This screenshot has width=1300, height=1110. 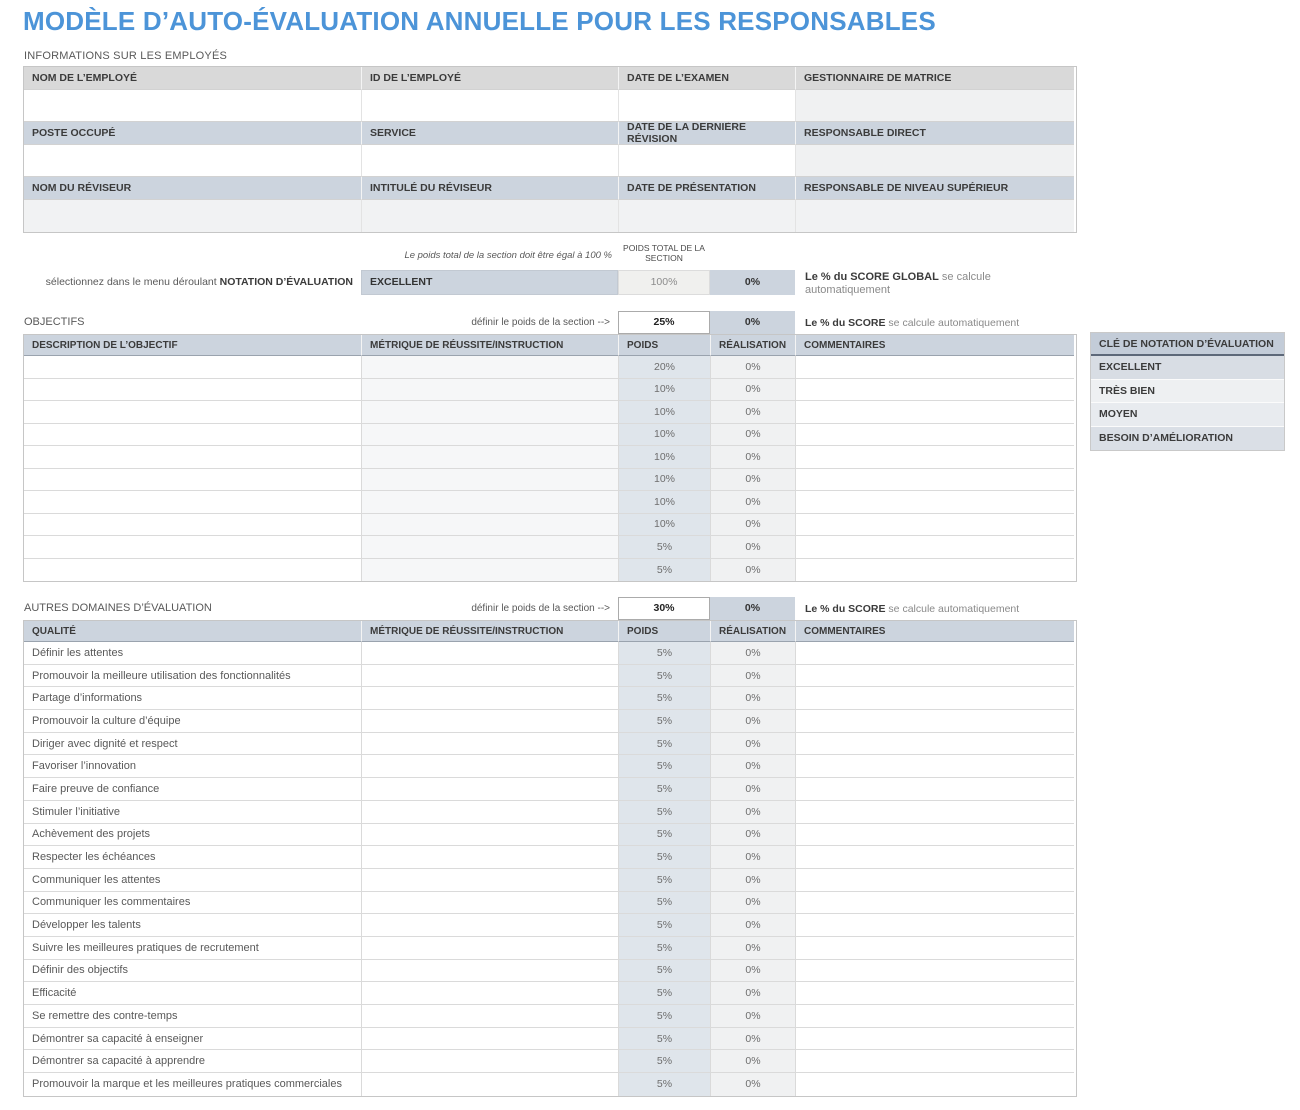 What do you see at coordinates (193, 1039) in the screenshot?
I see `quality-cell: Démontrer sa capacité à enseigner` at bounding box center [193, 1039].